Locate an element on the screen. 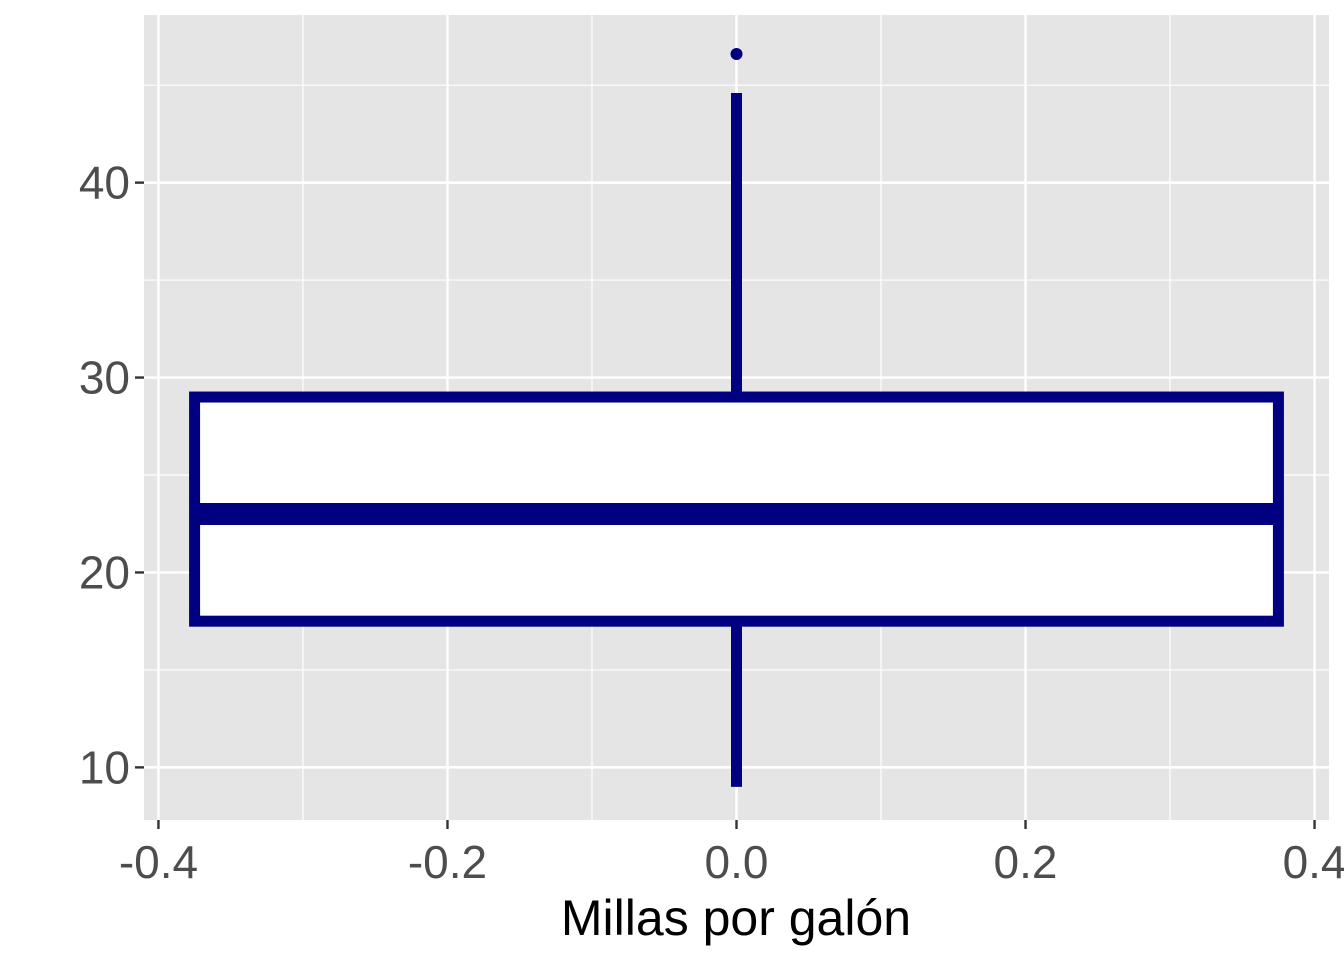  y-tick-label: 30 is located at coordinates (104, 378).